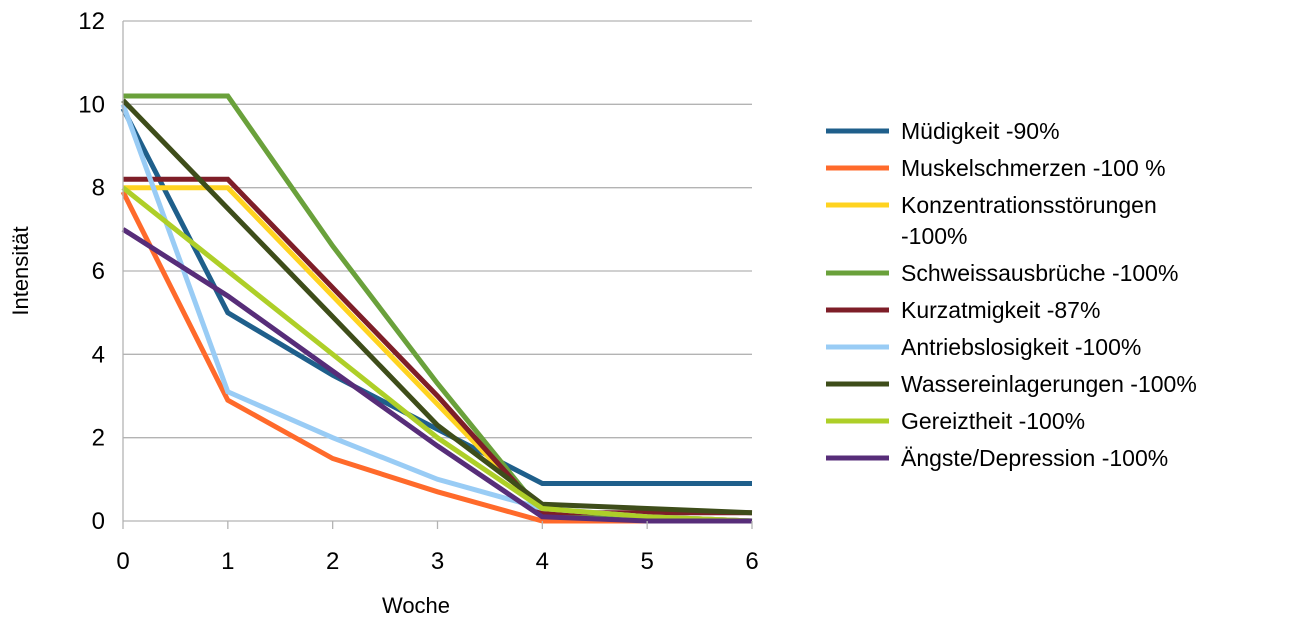 The height and width of the screenshot is (621, 1300). What do you see at coordinates (1049, 384) in the screenshot?
I see `legend-label: Wassereinlagerungen -100%` at bounding box center [1049, 384].